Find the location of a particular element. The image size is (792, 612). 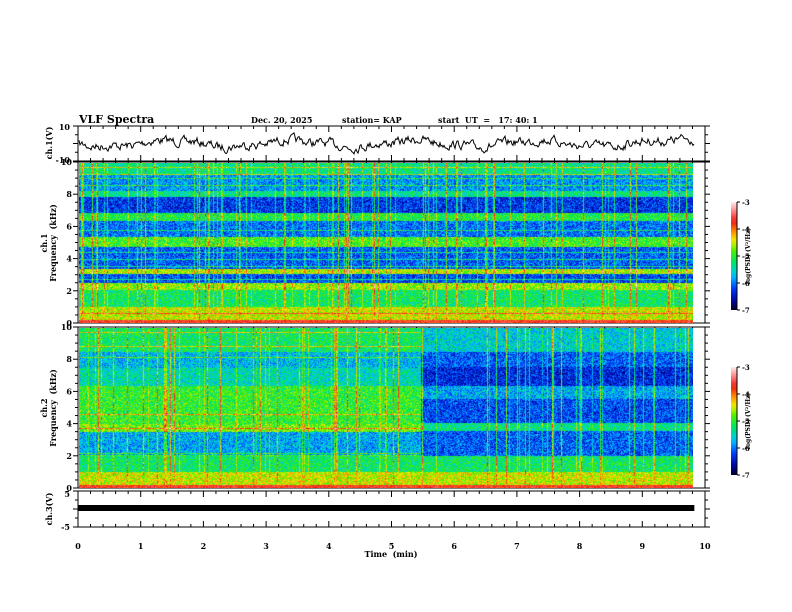

x-tick-label: 1 is located at coordinates (141, 546).